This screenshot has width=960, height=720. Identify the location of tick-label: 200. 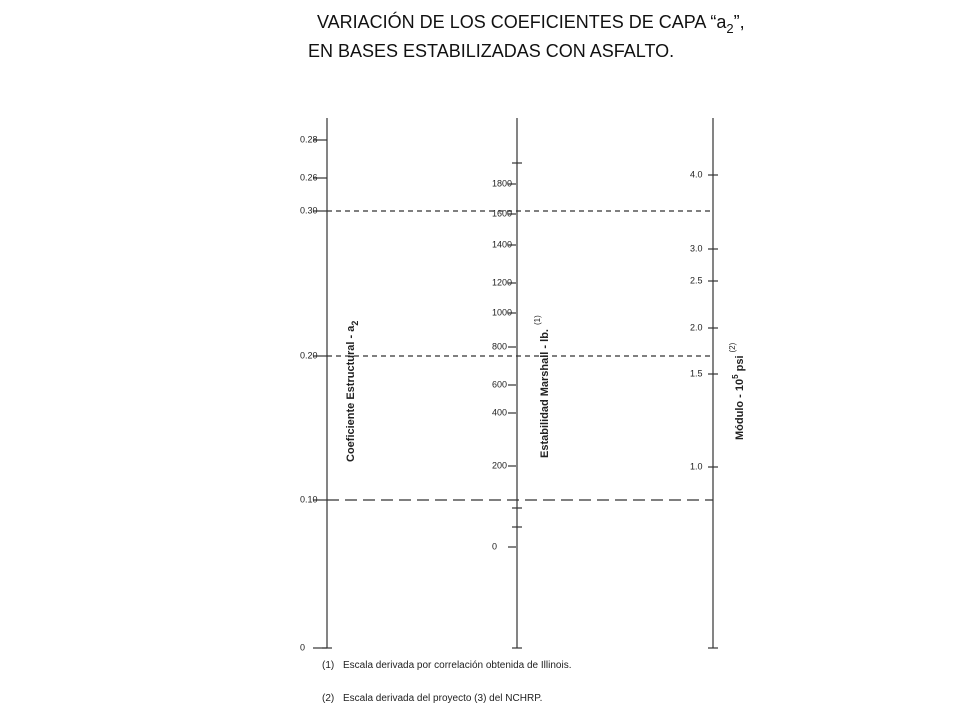
(499, 465).